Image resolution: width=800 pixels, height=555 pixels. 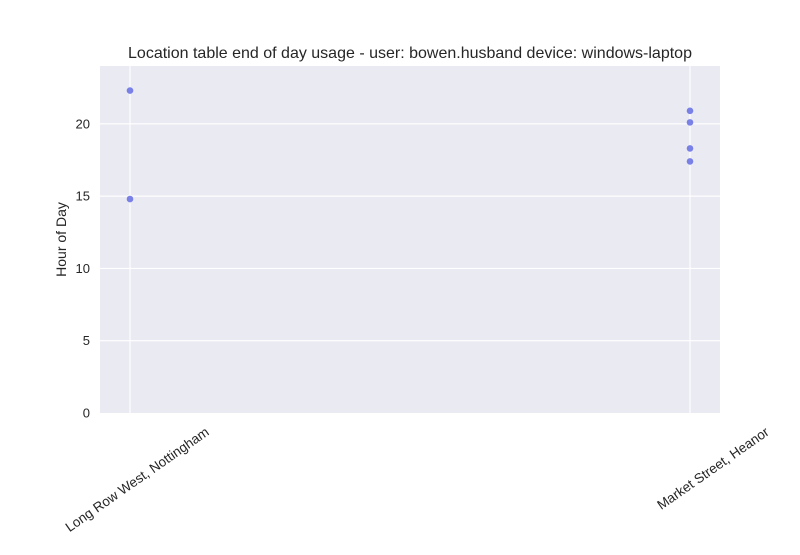 I want to click on y-axis-ticks: 0 5 10 15 20, so click(x=83, y=268).